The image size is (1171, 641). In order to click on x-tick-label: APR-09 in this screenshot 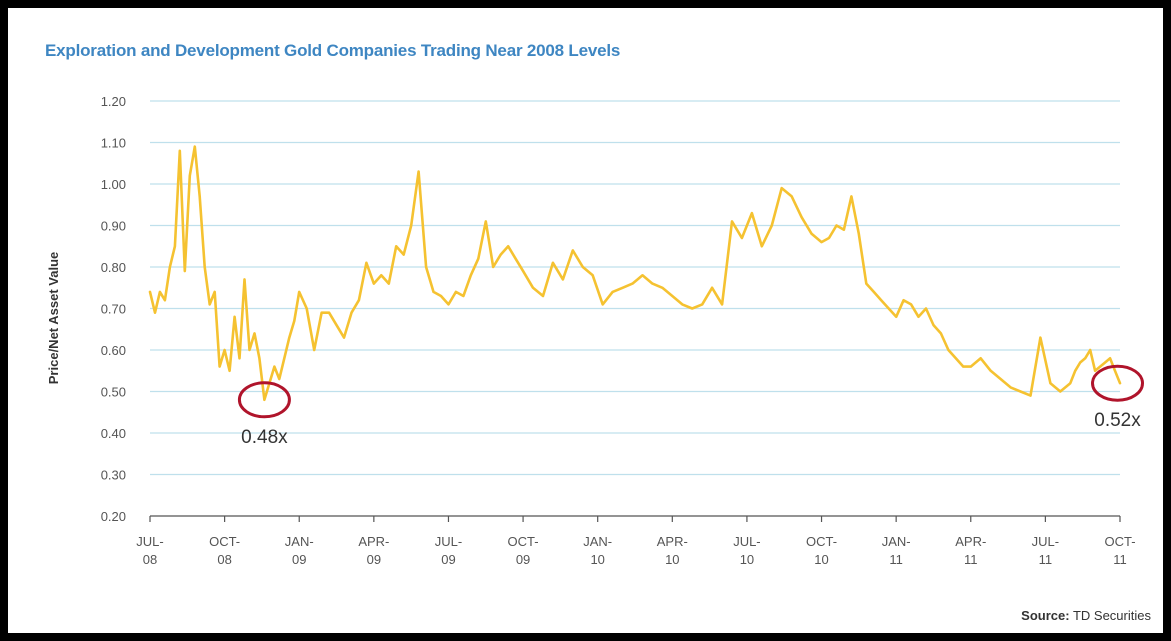, I will do `click(373, 550)`.